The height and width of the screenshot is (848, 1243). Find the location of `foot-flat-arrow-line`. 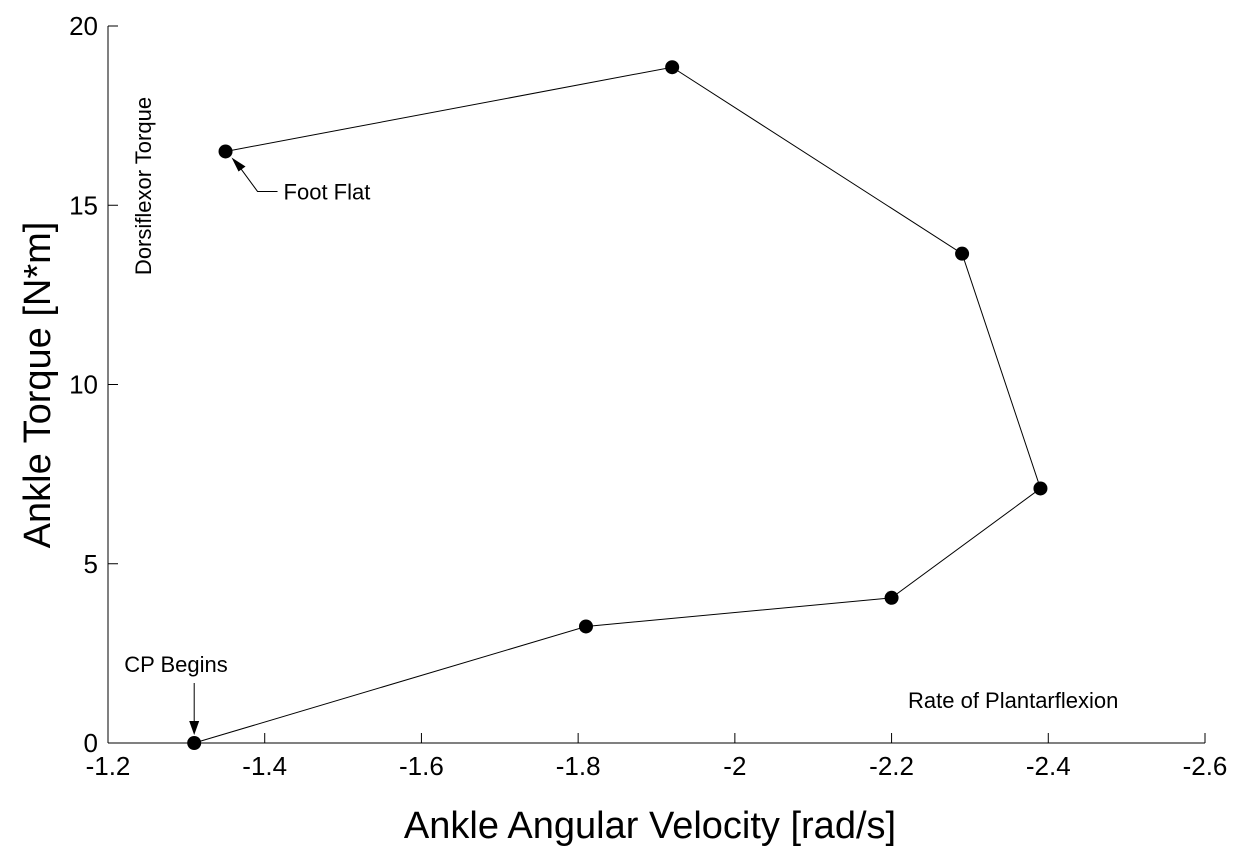

foot-flat-arrow-line is located at coordinates (256, 176).